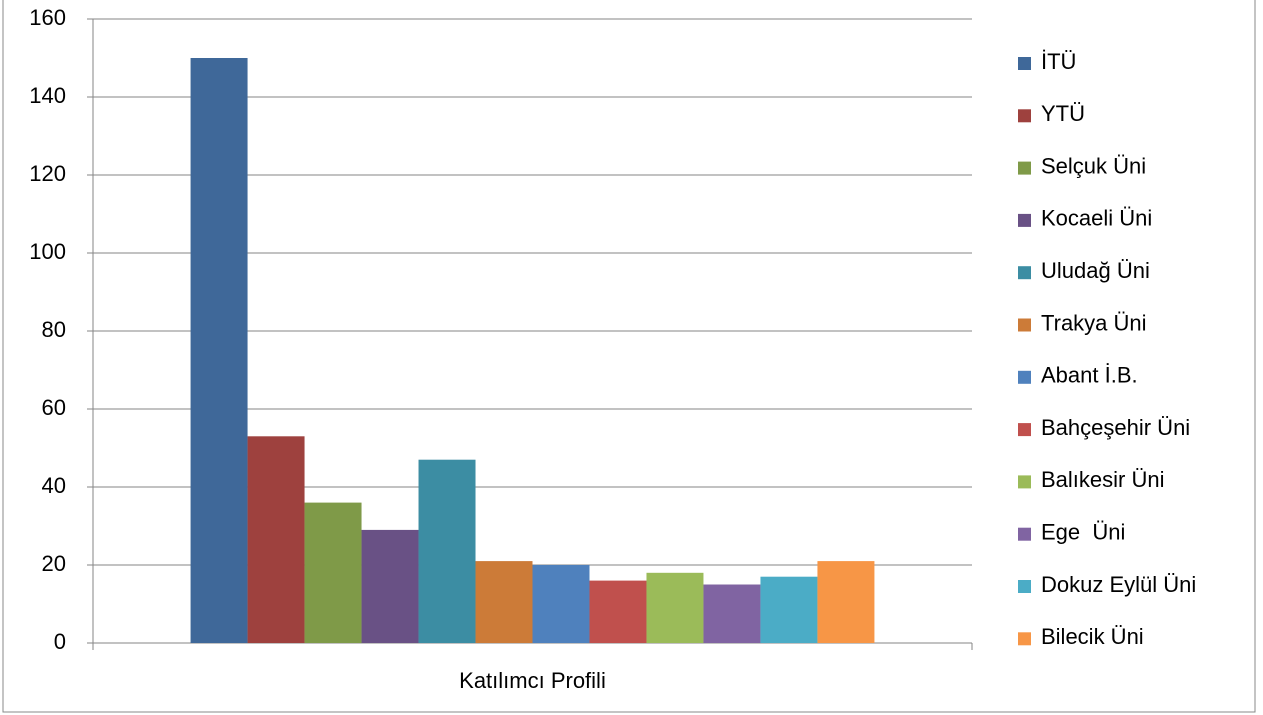  What do you see at coordinates (1096, 218) in the screenshot?
I see `legend-label: Kocaeli Üni` at bounding box center [1096, 218].